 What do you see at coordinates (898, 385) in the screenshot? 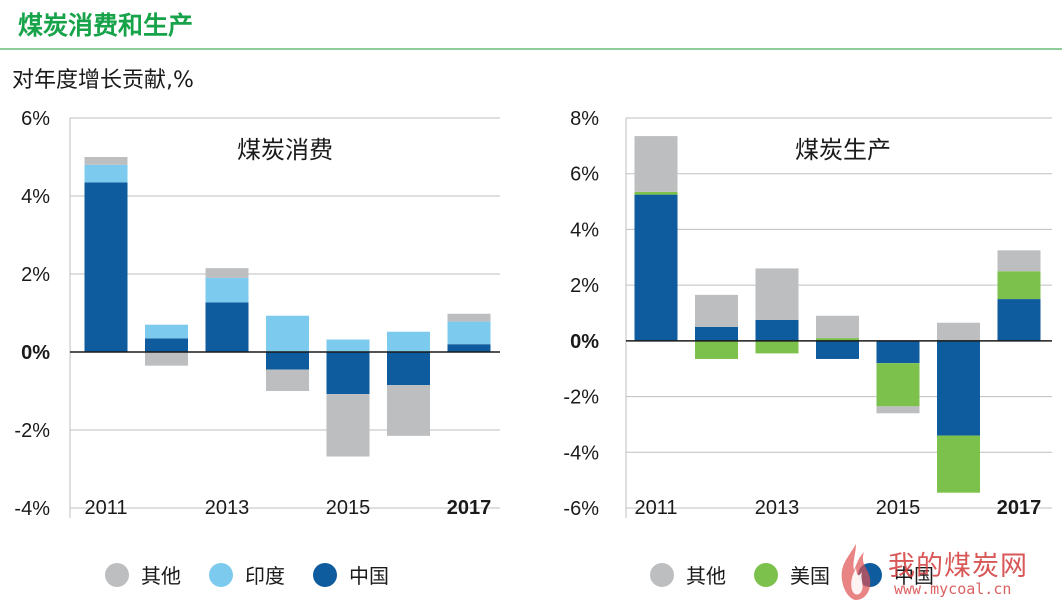
I see `bar-usa-2015` at bounding box center [898, 385].